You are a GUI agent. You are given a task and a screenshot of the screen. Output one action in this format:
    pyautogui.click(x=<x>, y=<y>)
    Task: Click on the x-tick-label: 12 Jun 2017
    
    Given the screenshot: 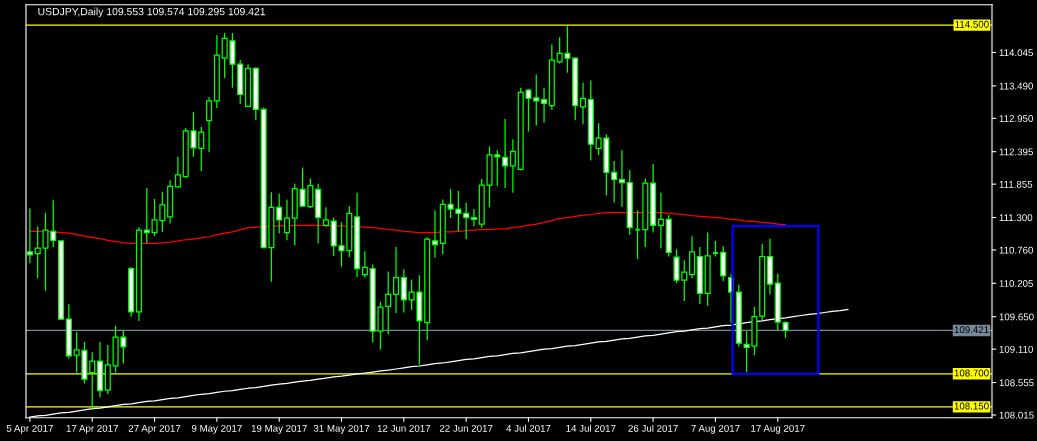 What is the action you would take?
    pyautogui.click(x=404, y=428)
    